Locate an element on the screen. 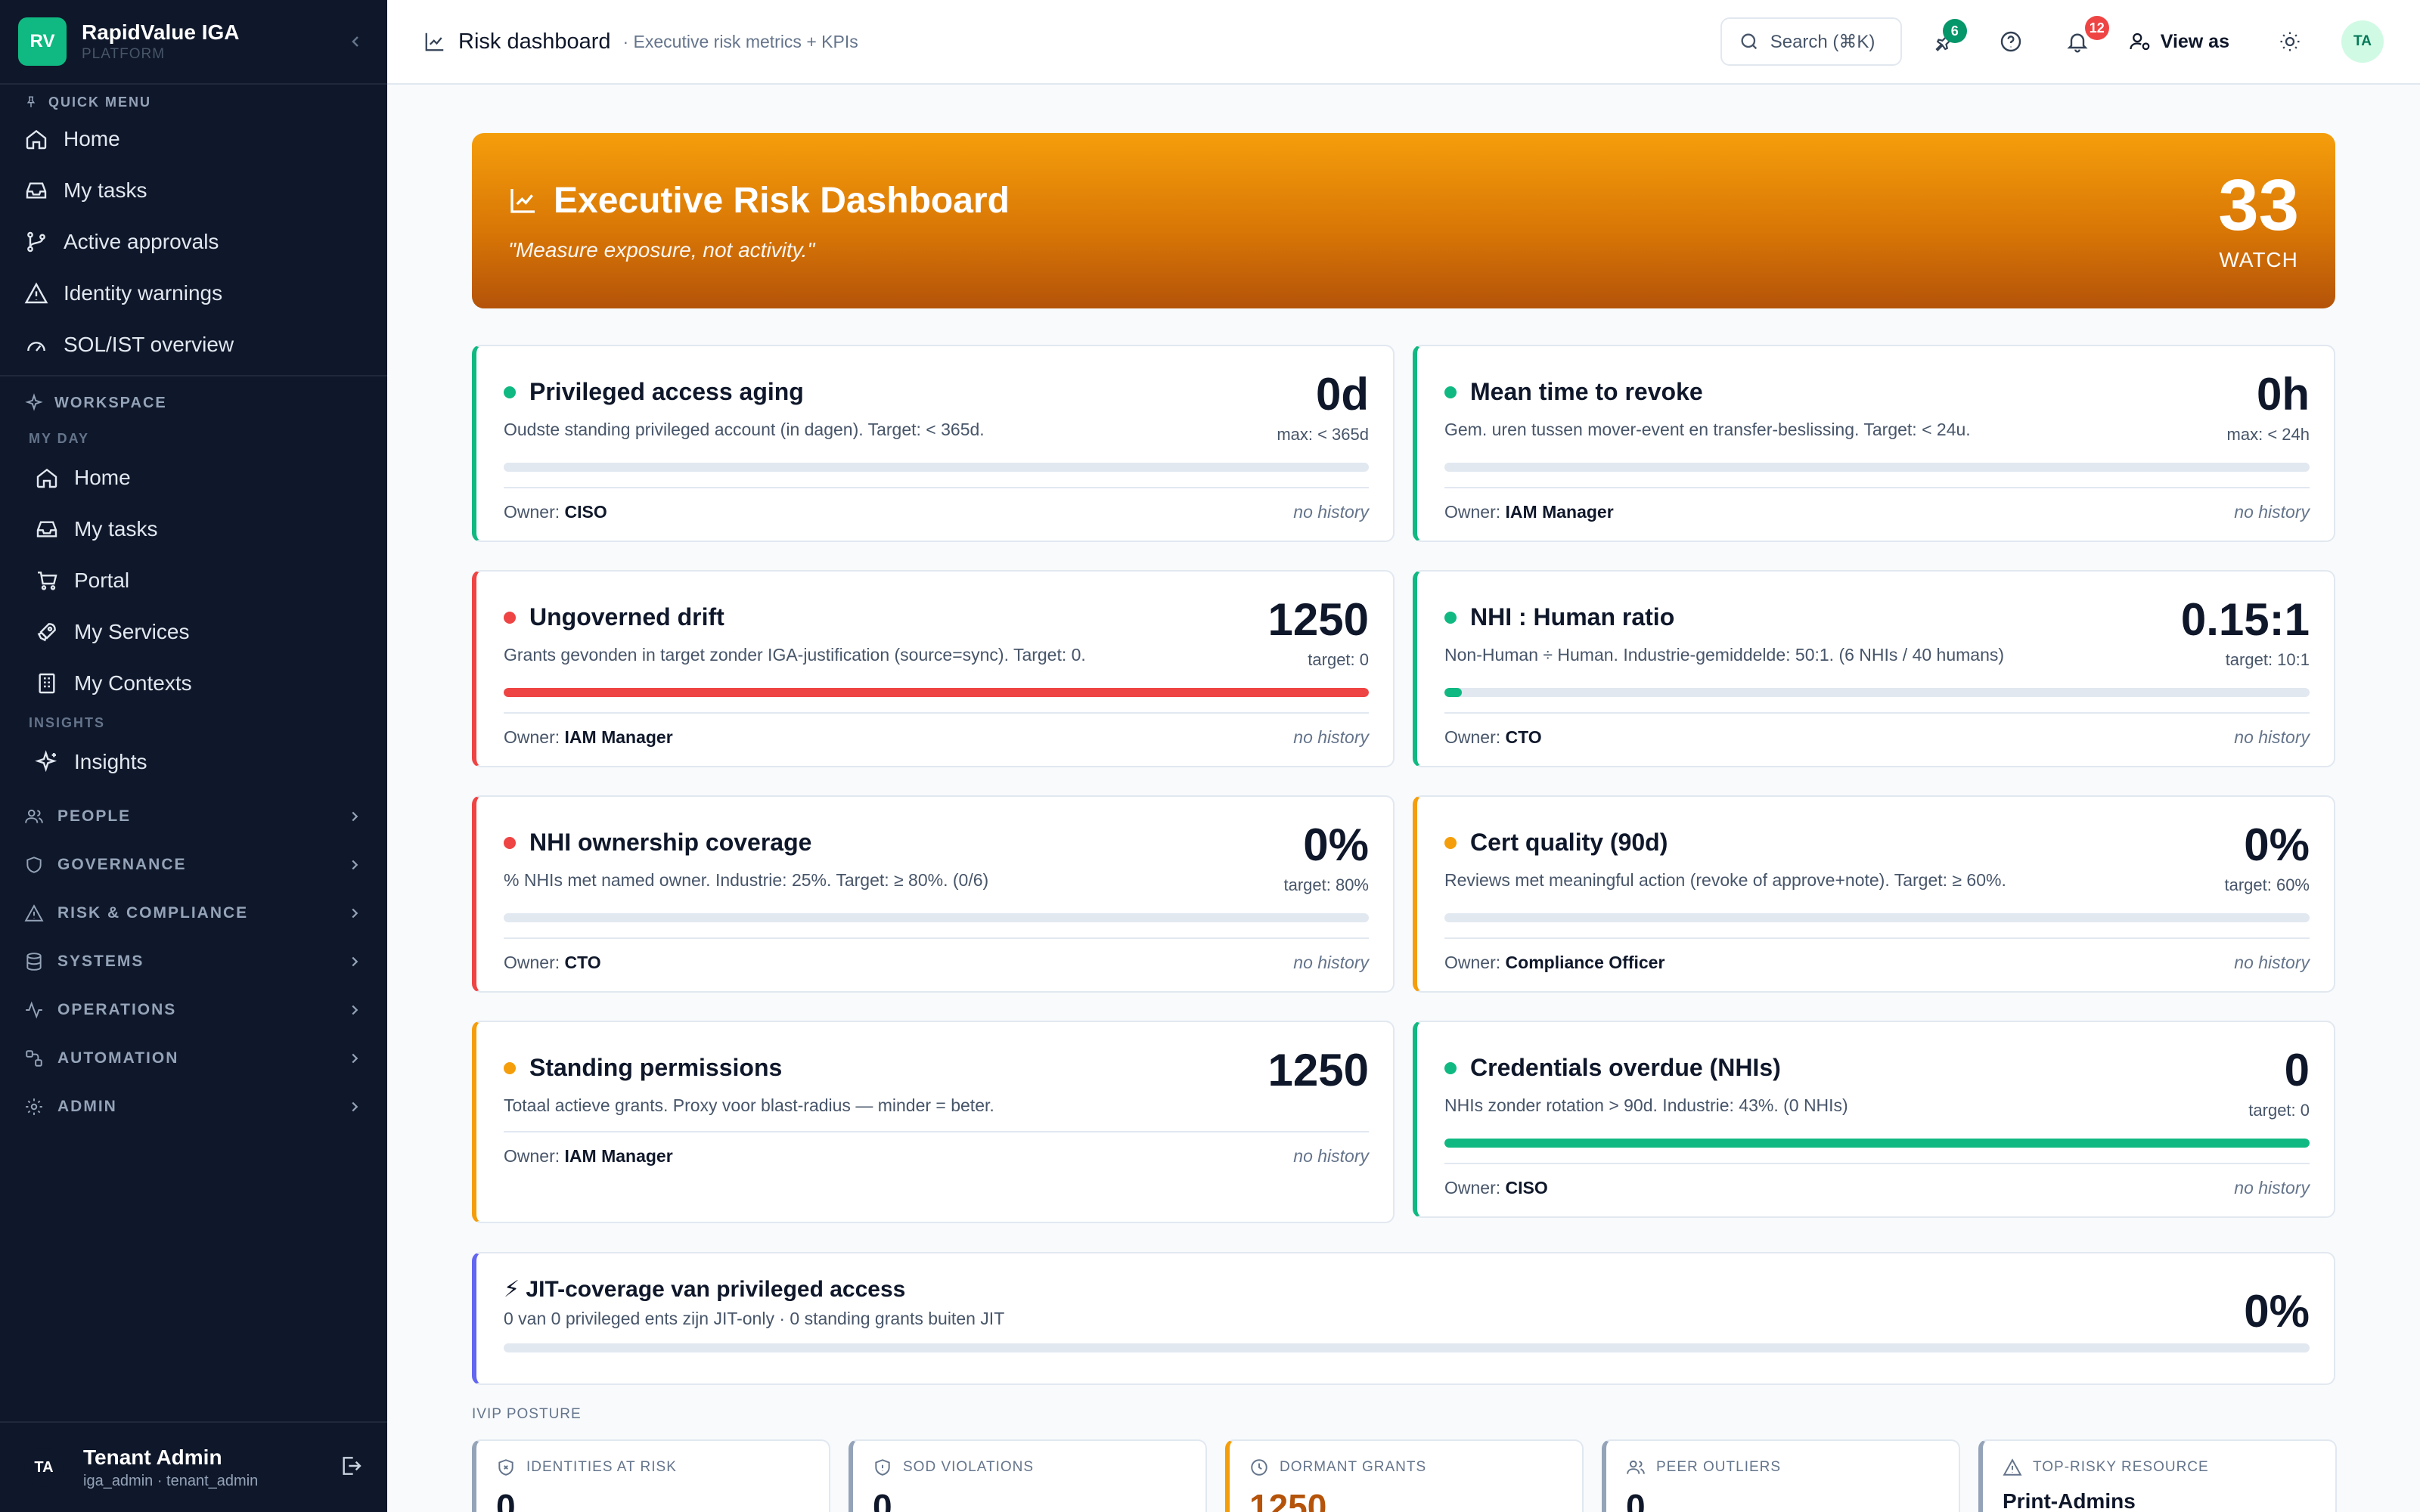 The image size is (2420, 1512). posture-card: DORMANT GRANTS 1250 is located at coordinates (1404, 1475).